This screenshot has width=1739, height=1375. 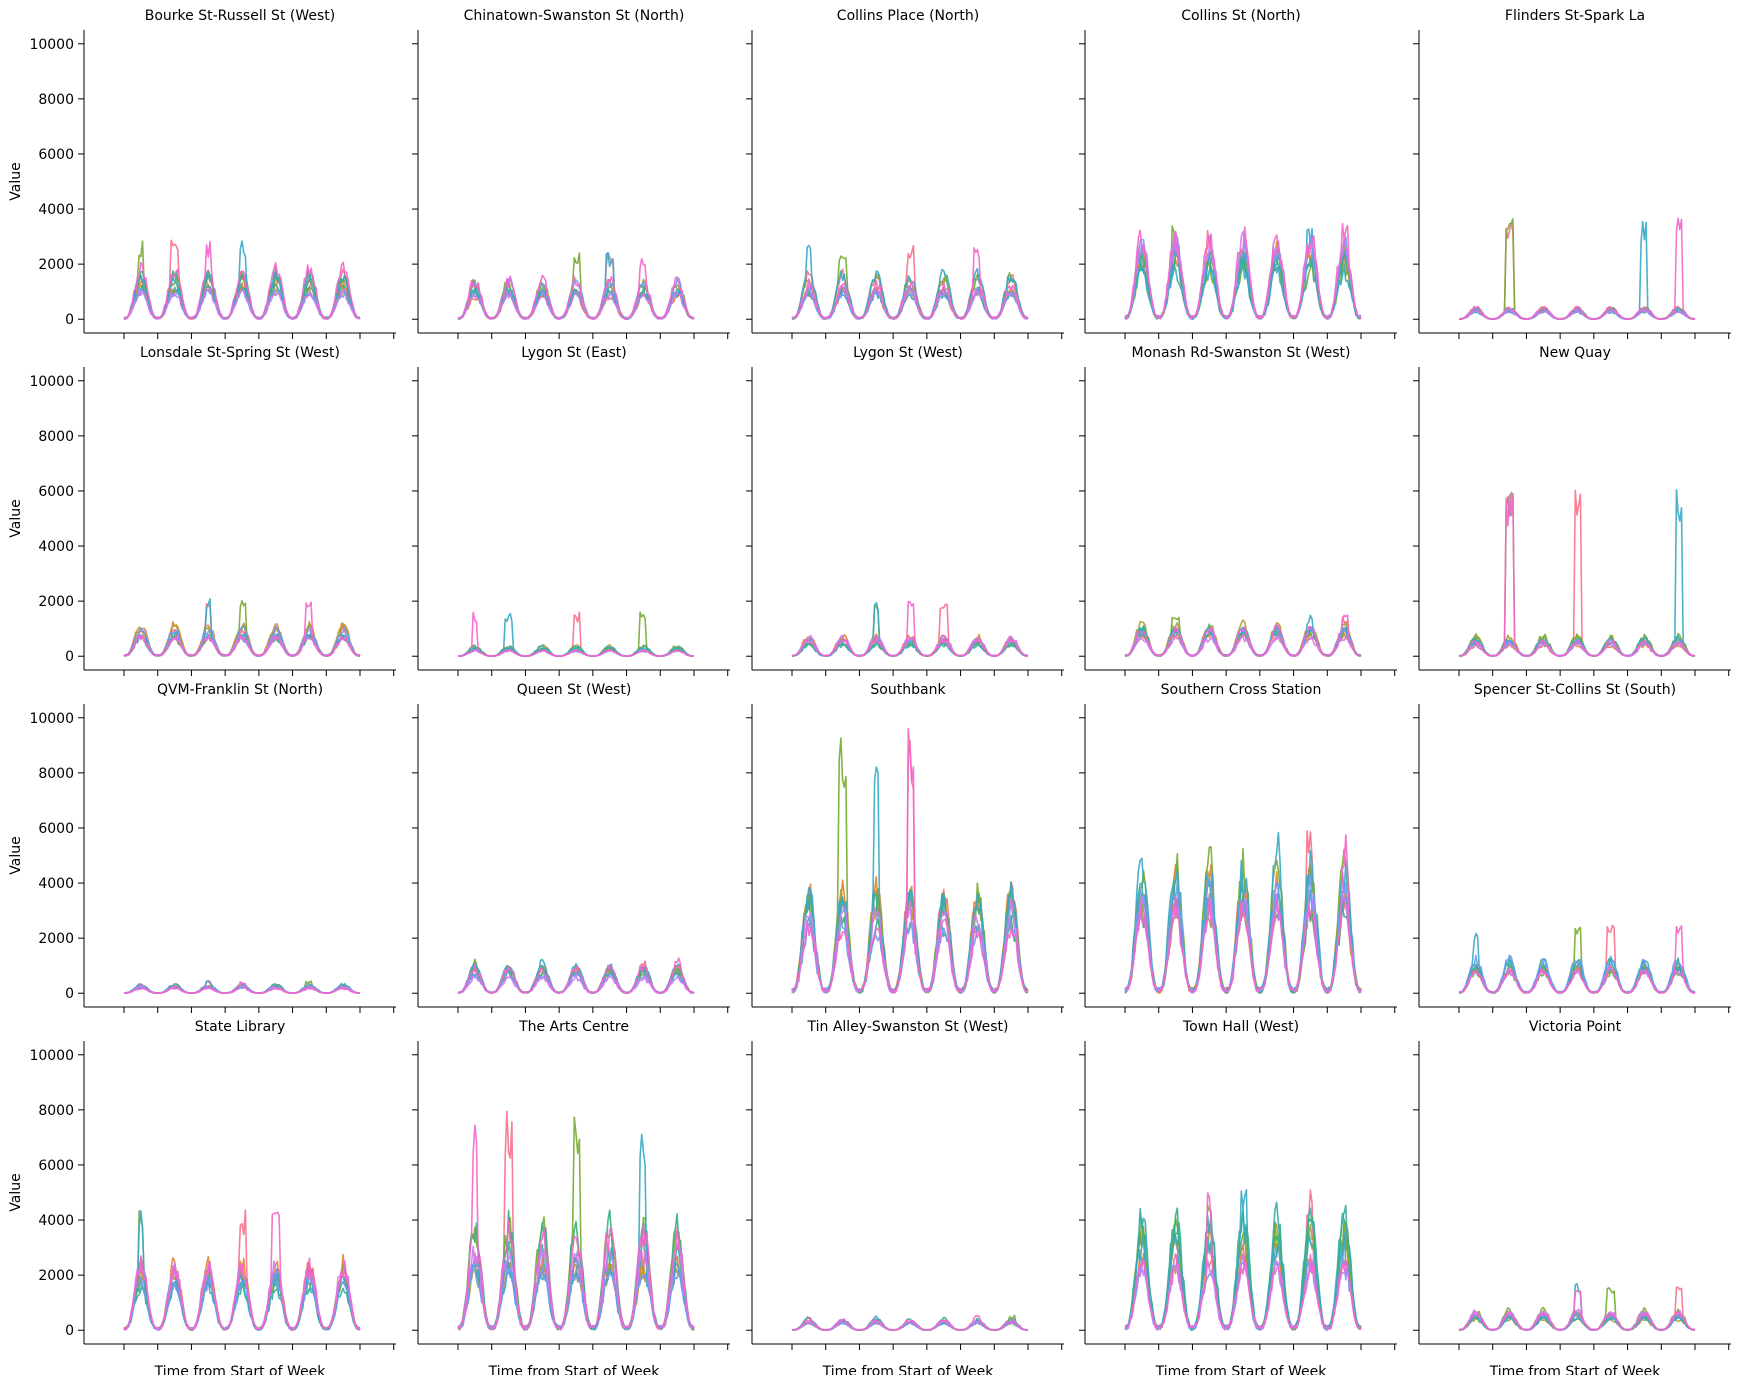 I want to click on facet-panel: The Arts Centre Time from Start of Week, so click(x=571, y=1197).